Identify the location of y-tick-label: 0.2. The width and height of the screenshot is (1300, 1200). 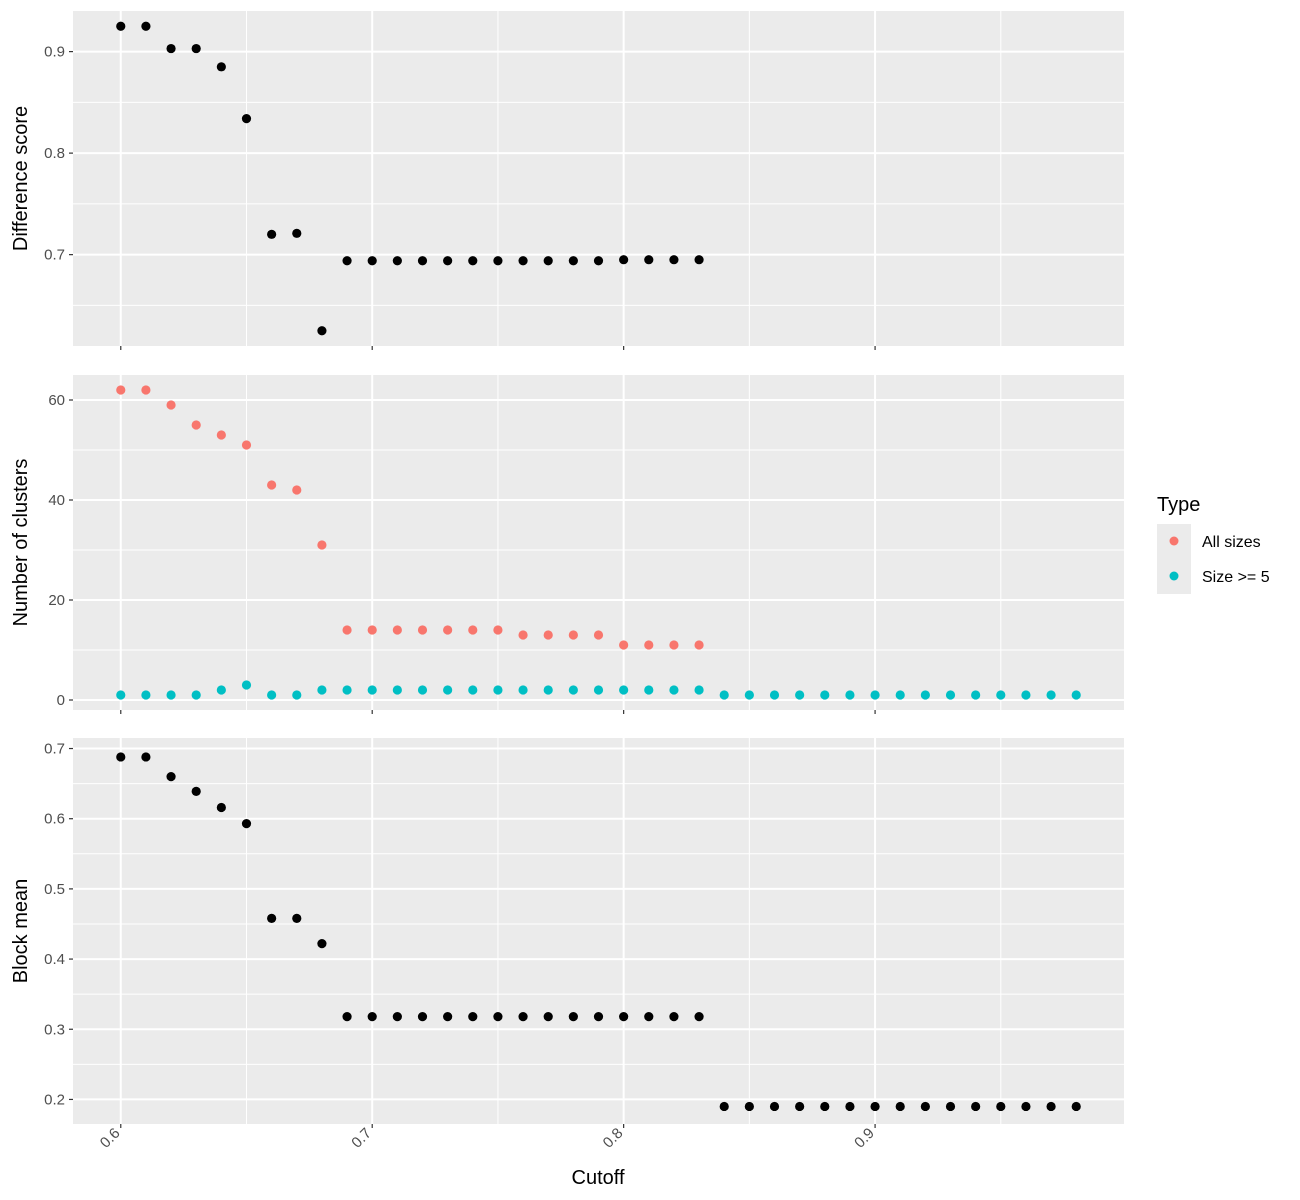
(54, 1099).